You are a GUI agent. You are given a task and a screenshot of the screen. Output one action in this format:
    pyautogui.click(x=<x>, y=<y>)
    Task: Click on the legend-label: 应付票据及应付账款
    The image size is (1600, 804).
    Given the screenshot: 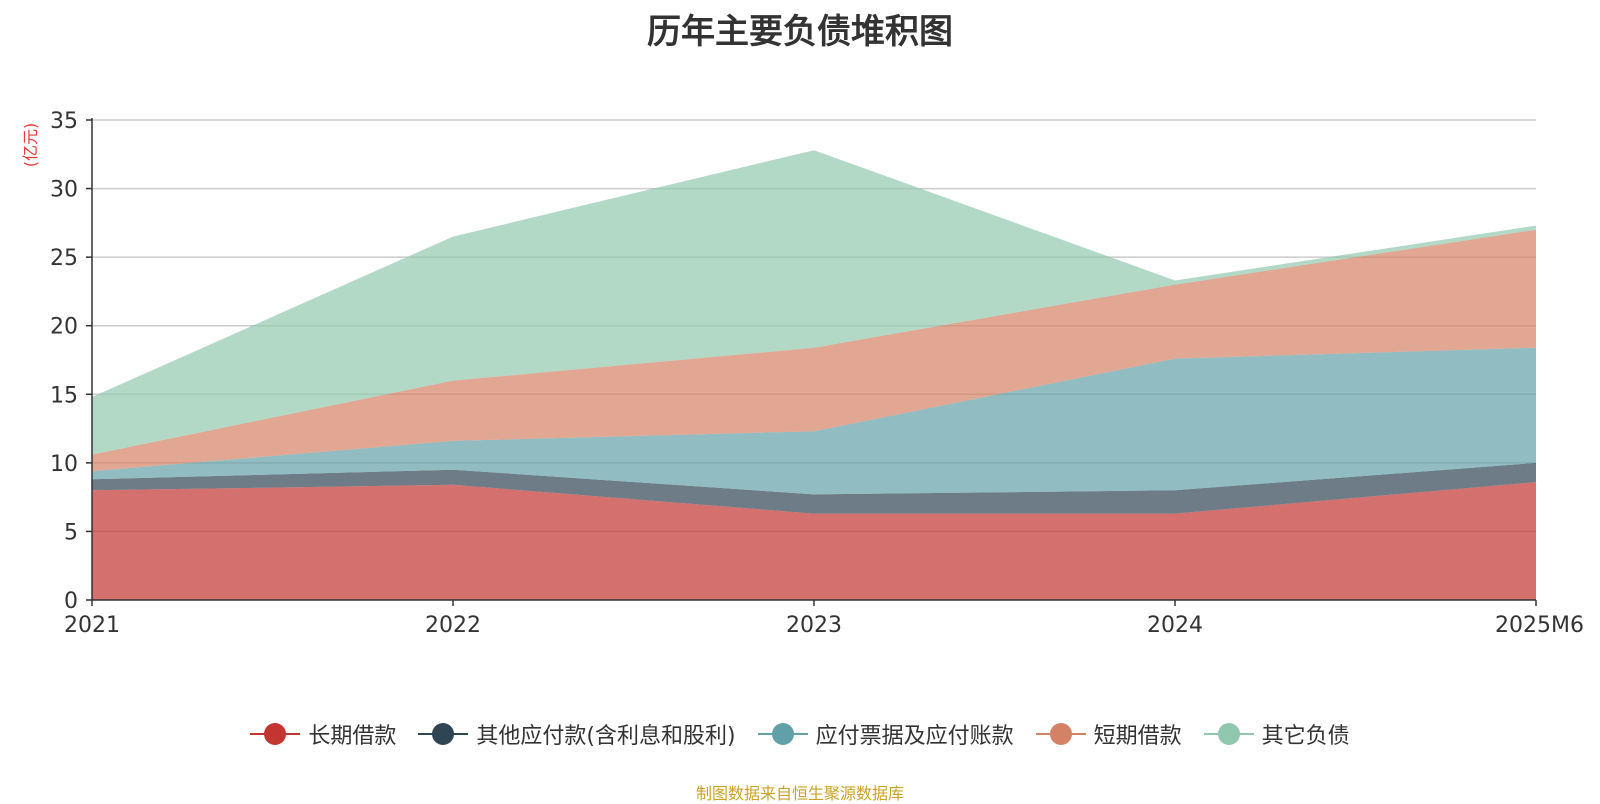 What is the action you would take?
    pyautogui.click(x=914, y=736)
    